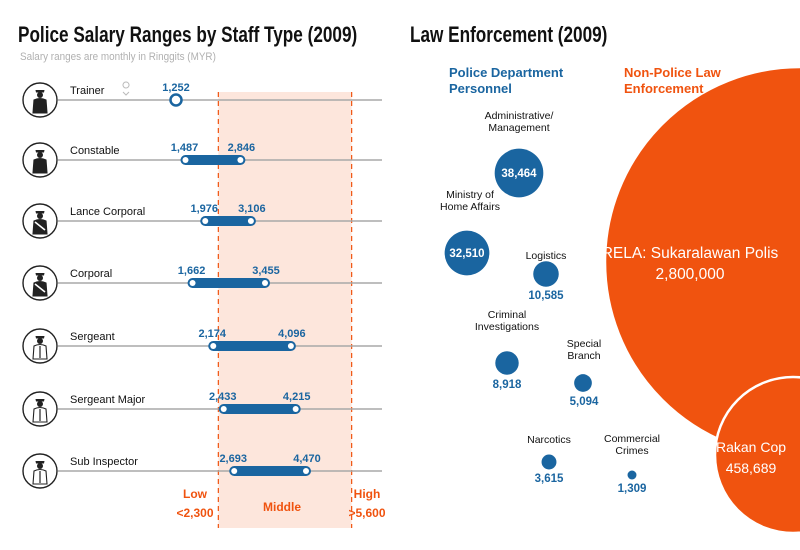 The width and height of the screenshot is (800, 550). What do you see at coordinates (91, 274) in the screenshot?
I see `row-label: Corporal` at bounding box center [91, 274].